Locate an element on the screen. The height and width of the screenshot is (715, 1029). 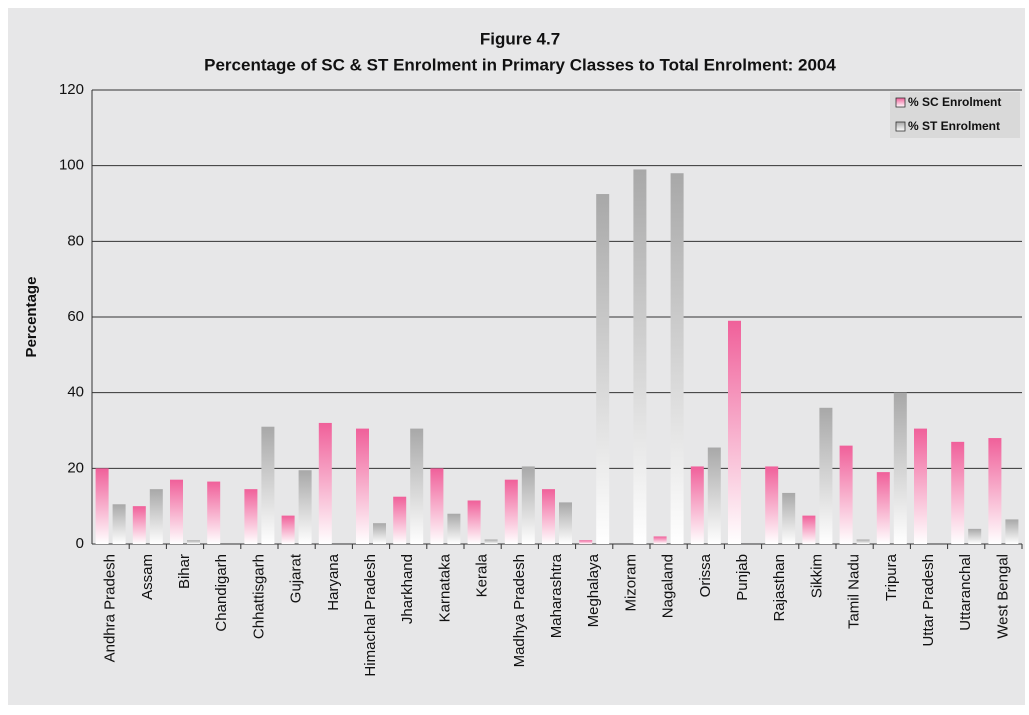
x-tick-label: Chhattisgarh is located at coordinates (258, 596).